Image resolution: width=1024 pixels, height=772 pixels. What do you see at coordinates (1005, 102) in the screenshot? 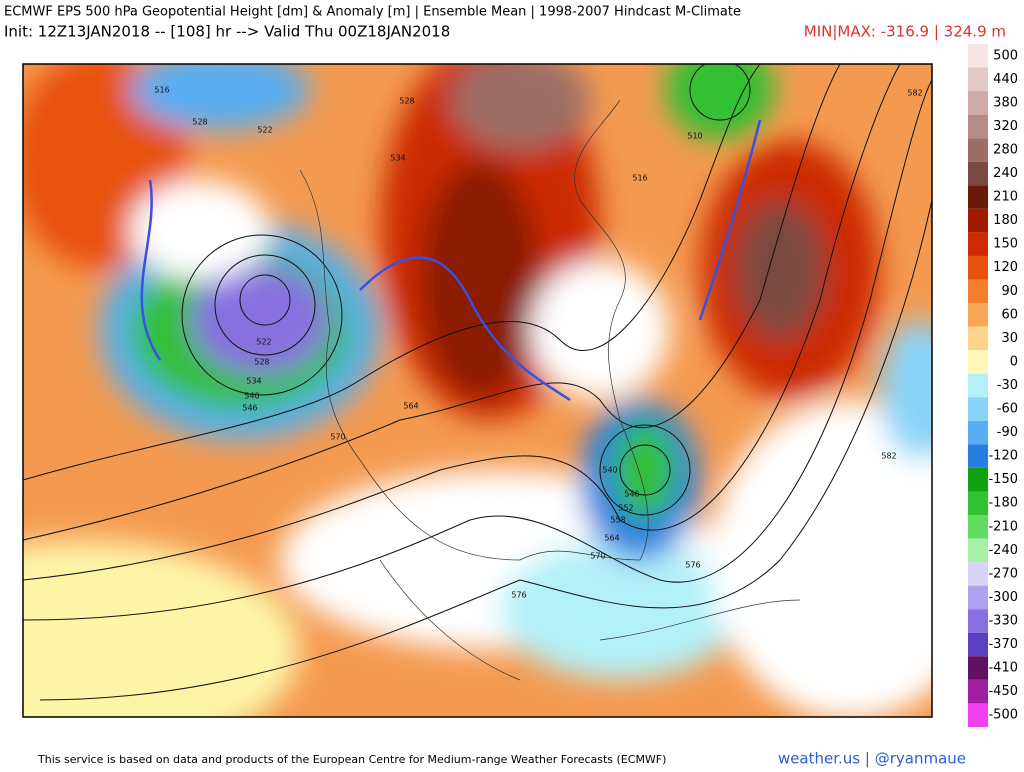
I see `colorbar-label: 380` at bounding box center [1005, 102].